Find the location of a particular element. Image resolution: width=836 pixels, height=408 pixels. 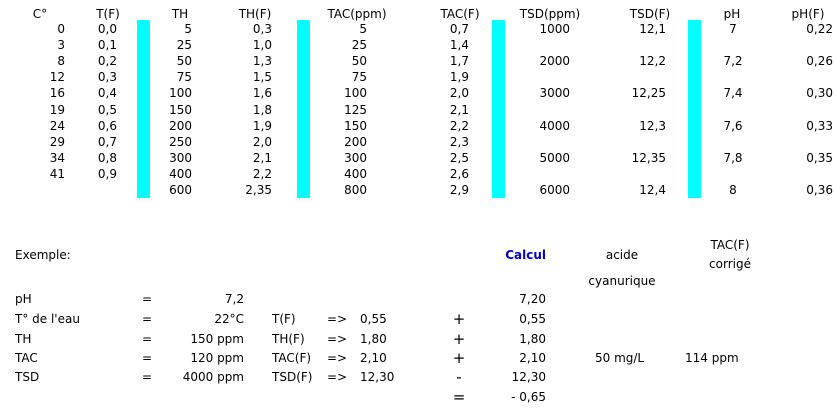

example-result: 2,10 is located at coordinates (532, 358).